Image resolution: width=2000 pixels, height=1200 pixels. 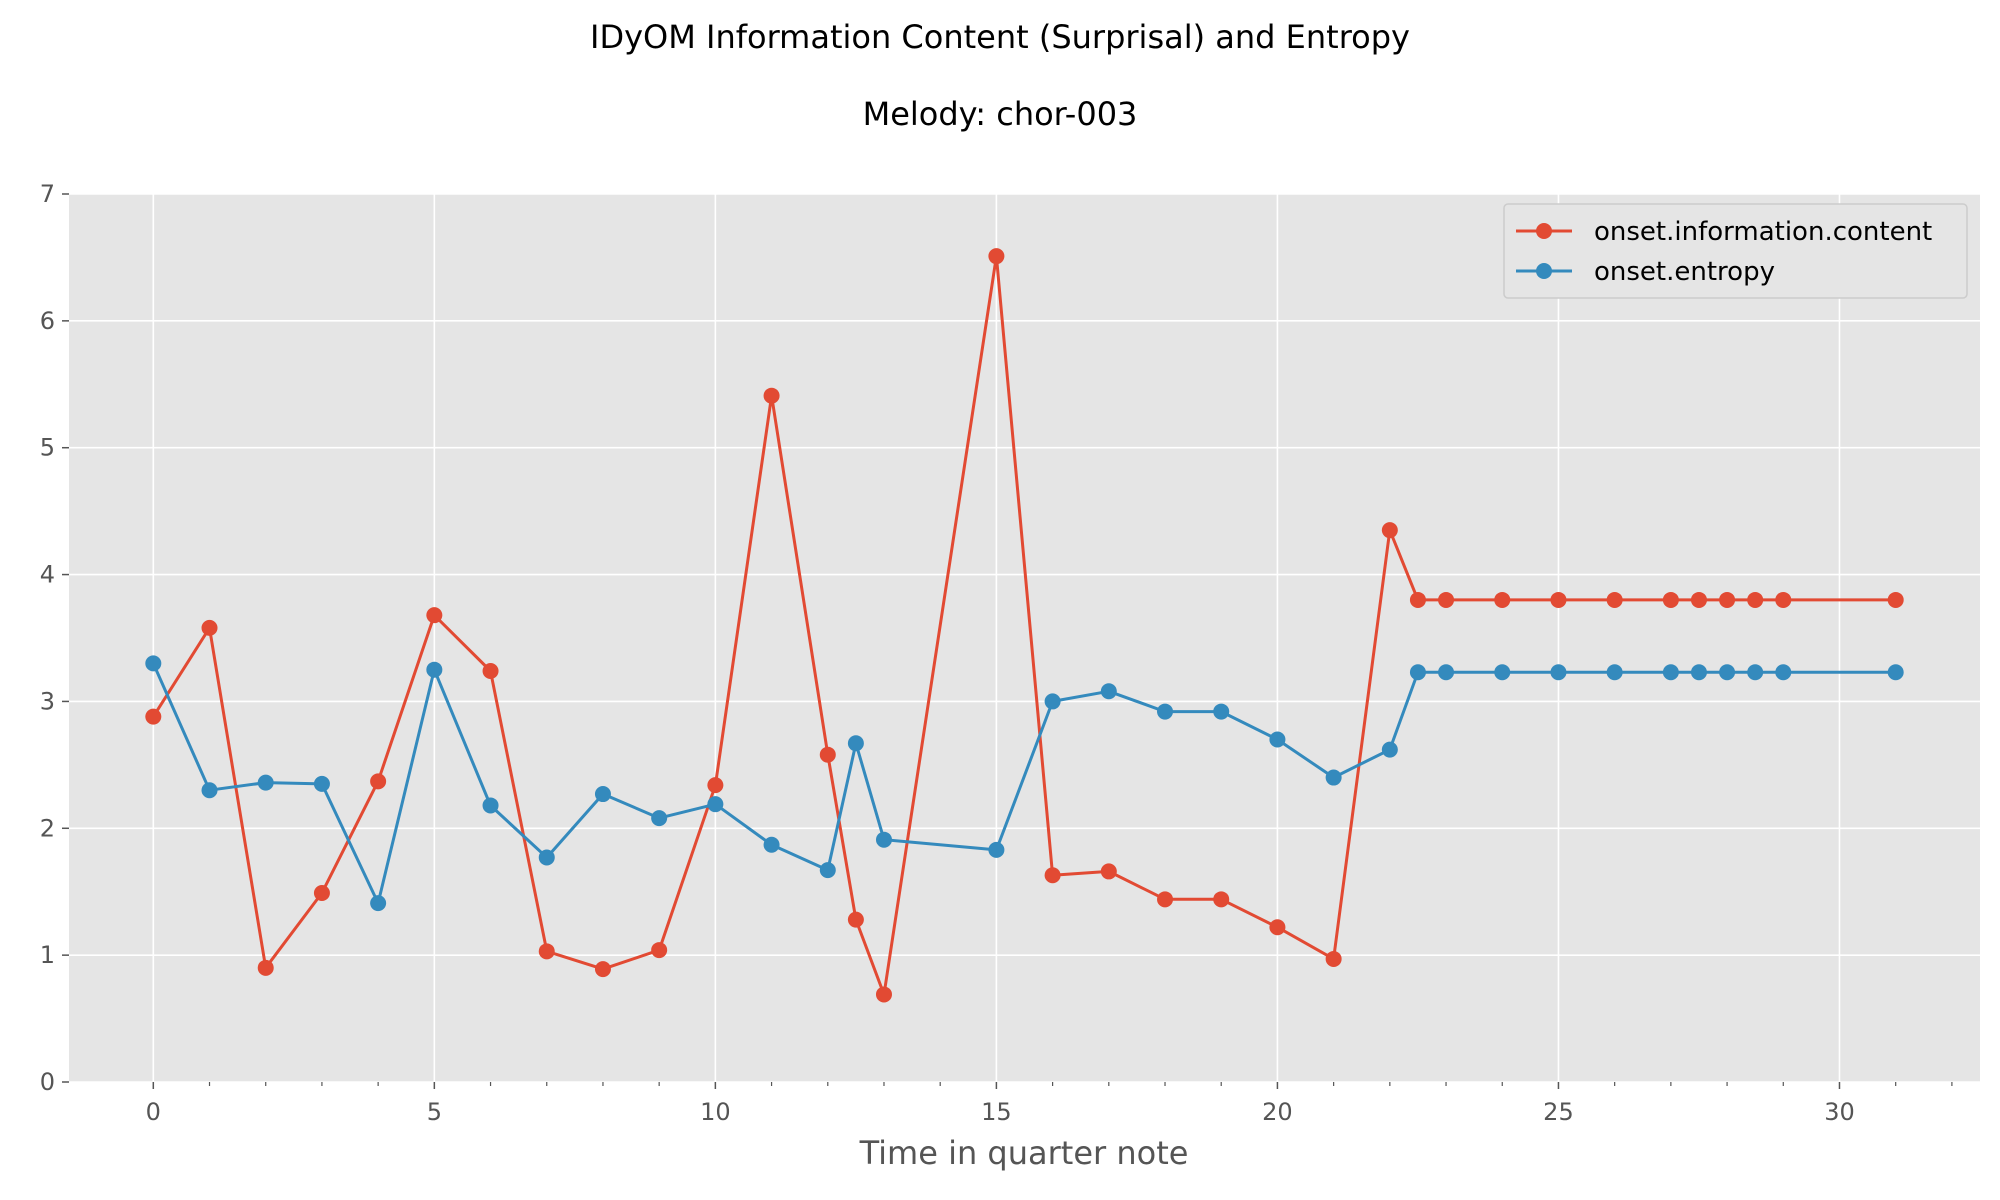 I want to click on chart-subtitle: Melody: chor-003, so click(x=1000, y=114).